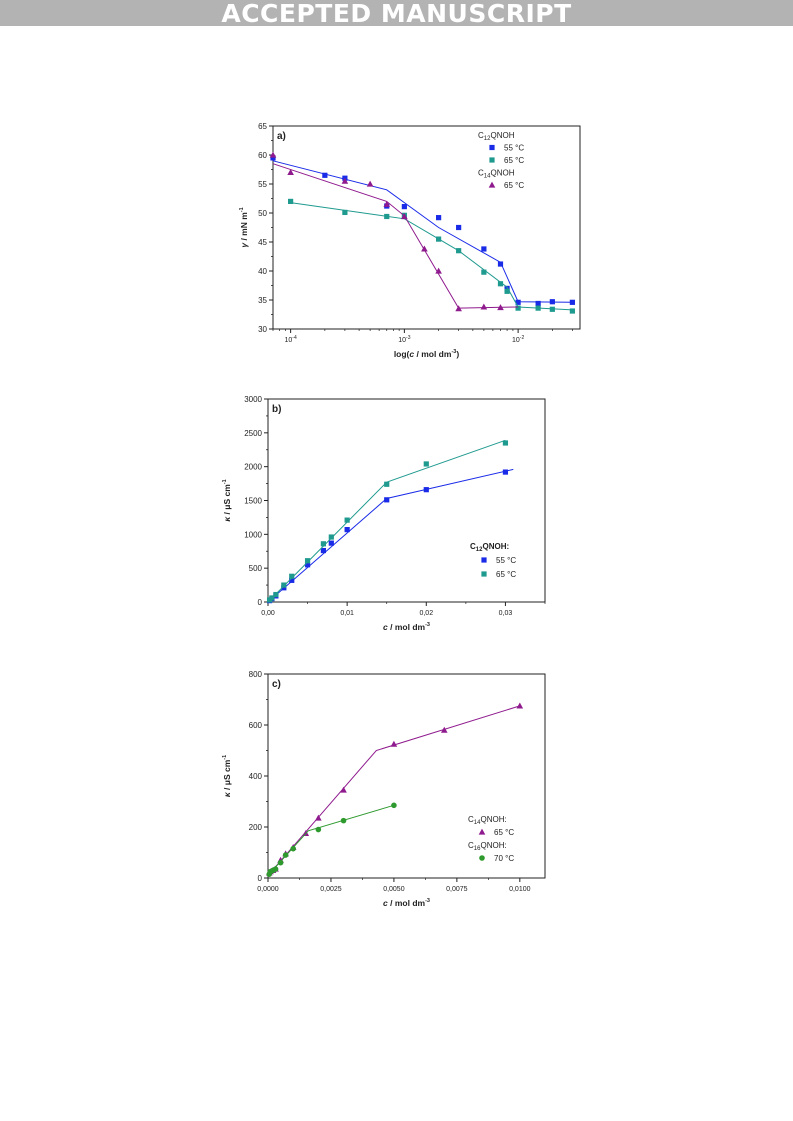  What do you see at coordinates (487, 820) in the screenshot?
I see `legend-header: C14QNOH:` at bounding box center [487, 820].